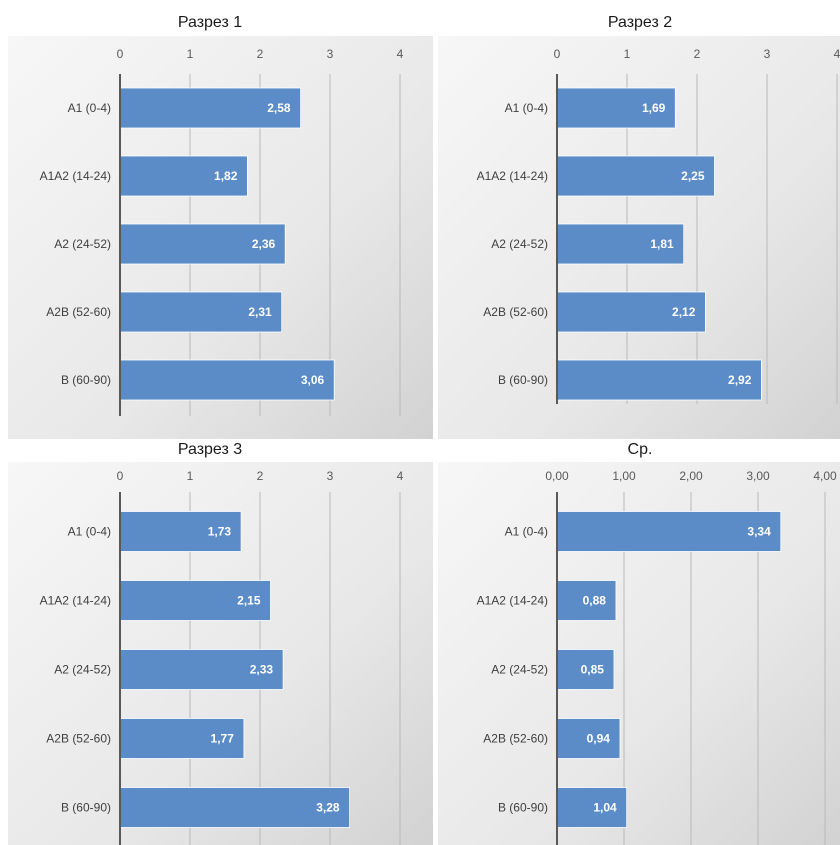 This screenshot has height=845, width=840. Describe the element at coordinates (684, 312) in the screenshot. I see `data-label: 2,12` at that location.